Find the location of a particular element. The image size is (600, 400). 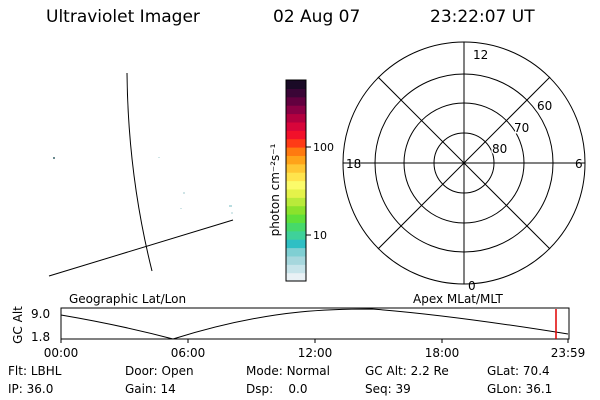

gcalt-info: GC Alt: 2.2 Re is located at coordinates (407, 371).